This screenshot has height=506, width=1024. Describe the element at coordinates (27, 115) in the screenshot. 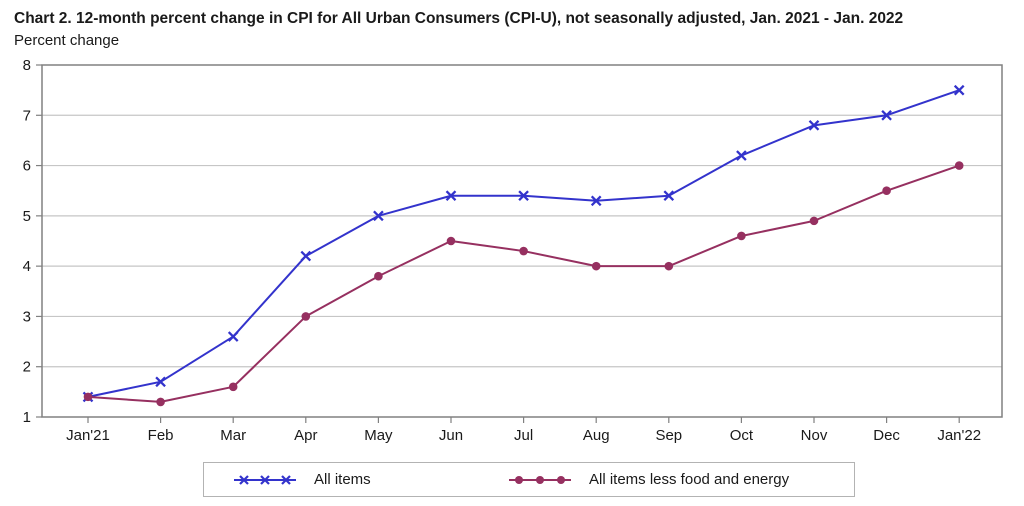

I see `y-tick-label: 7` at that location.